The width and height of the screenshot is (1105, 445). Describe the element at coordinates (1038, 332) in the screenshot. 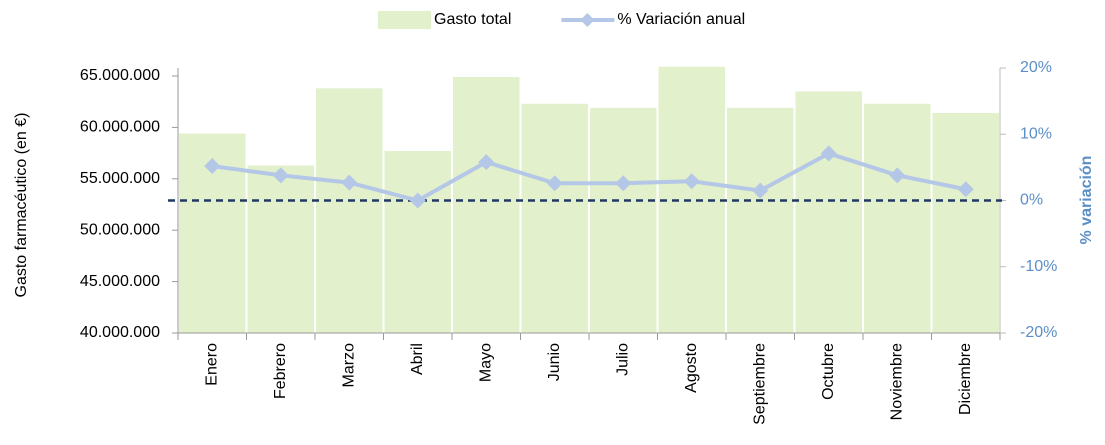

I see `y2-tick-label: -20%` at that location.